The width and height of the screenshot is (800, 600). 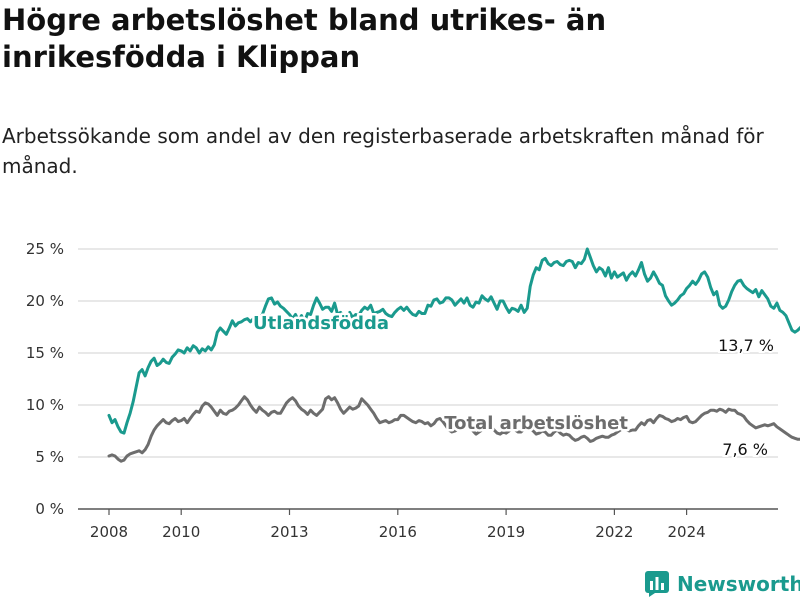 What do you see at coordinates (614, 532) in the screenshot?
I see `x-tick-label: 2022` at bounding box center [614, 532].